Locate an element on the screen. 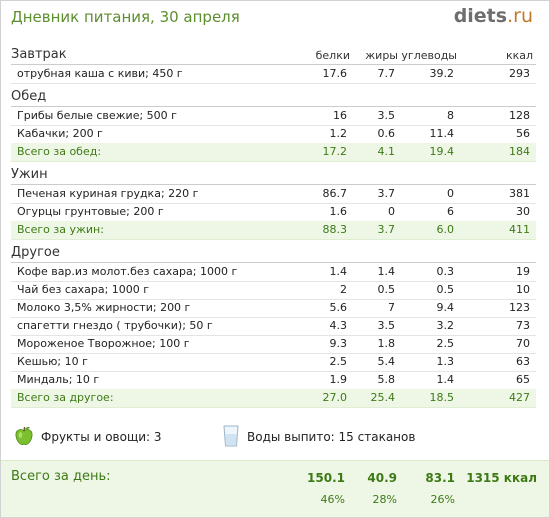 The height and width of the screenshot is (518, 550). food-name: Чай без сахара; 1000 г is located at coordinates (83, 289).